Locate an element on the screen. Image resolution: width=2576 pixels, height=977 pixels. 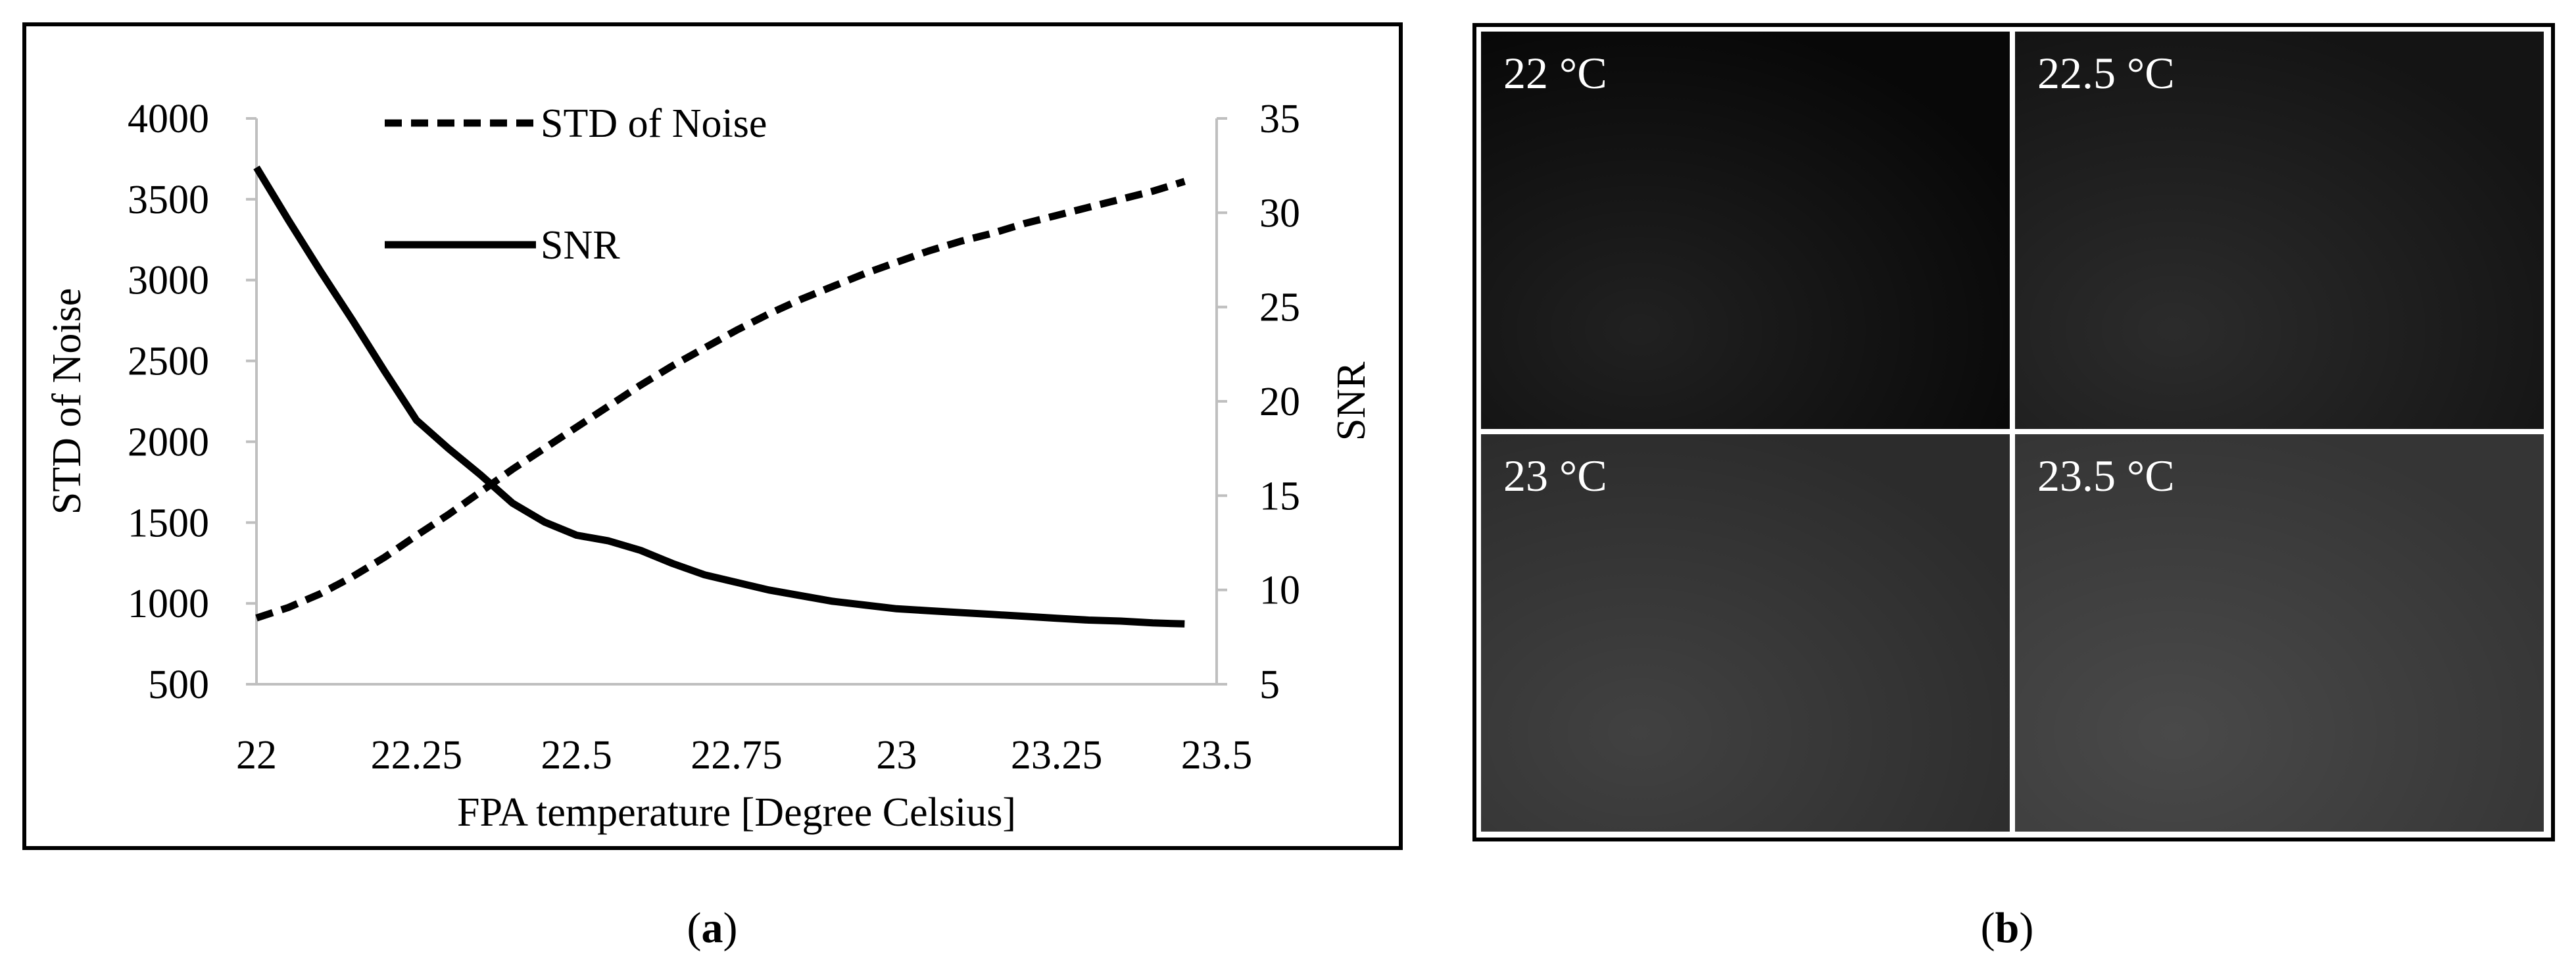
y-left-tick-label: 1000 is located at coordinates (168, 604).